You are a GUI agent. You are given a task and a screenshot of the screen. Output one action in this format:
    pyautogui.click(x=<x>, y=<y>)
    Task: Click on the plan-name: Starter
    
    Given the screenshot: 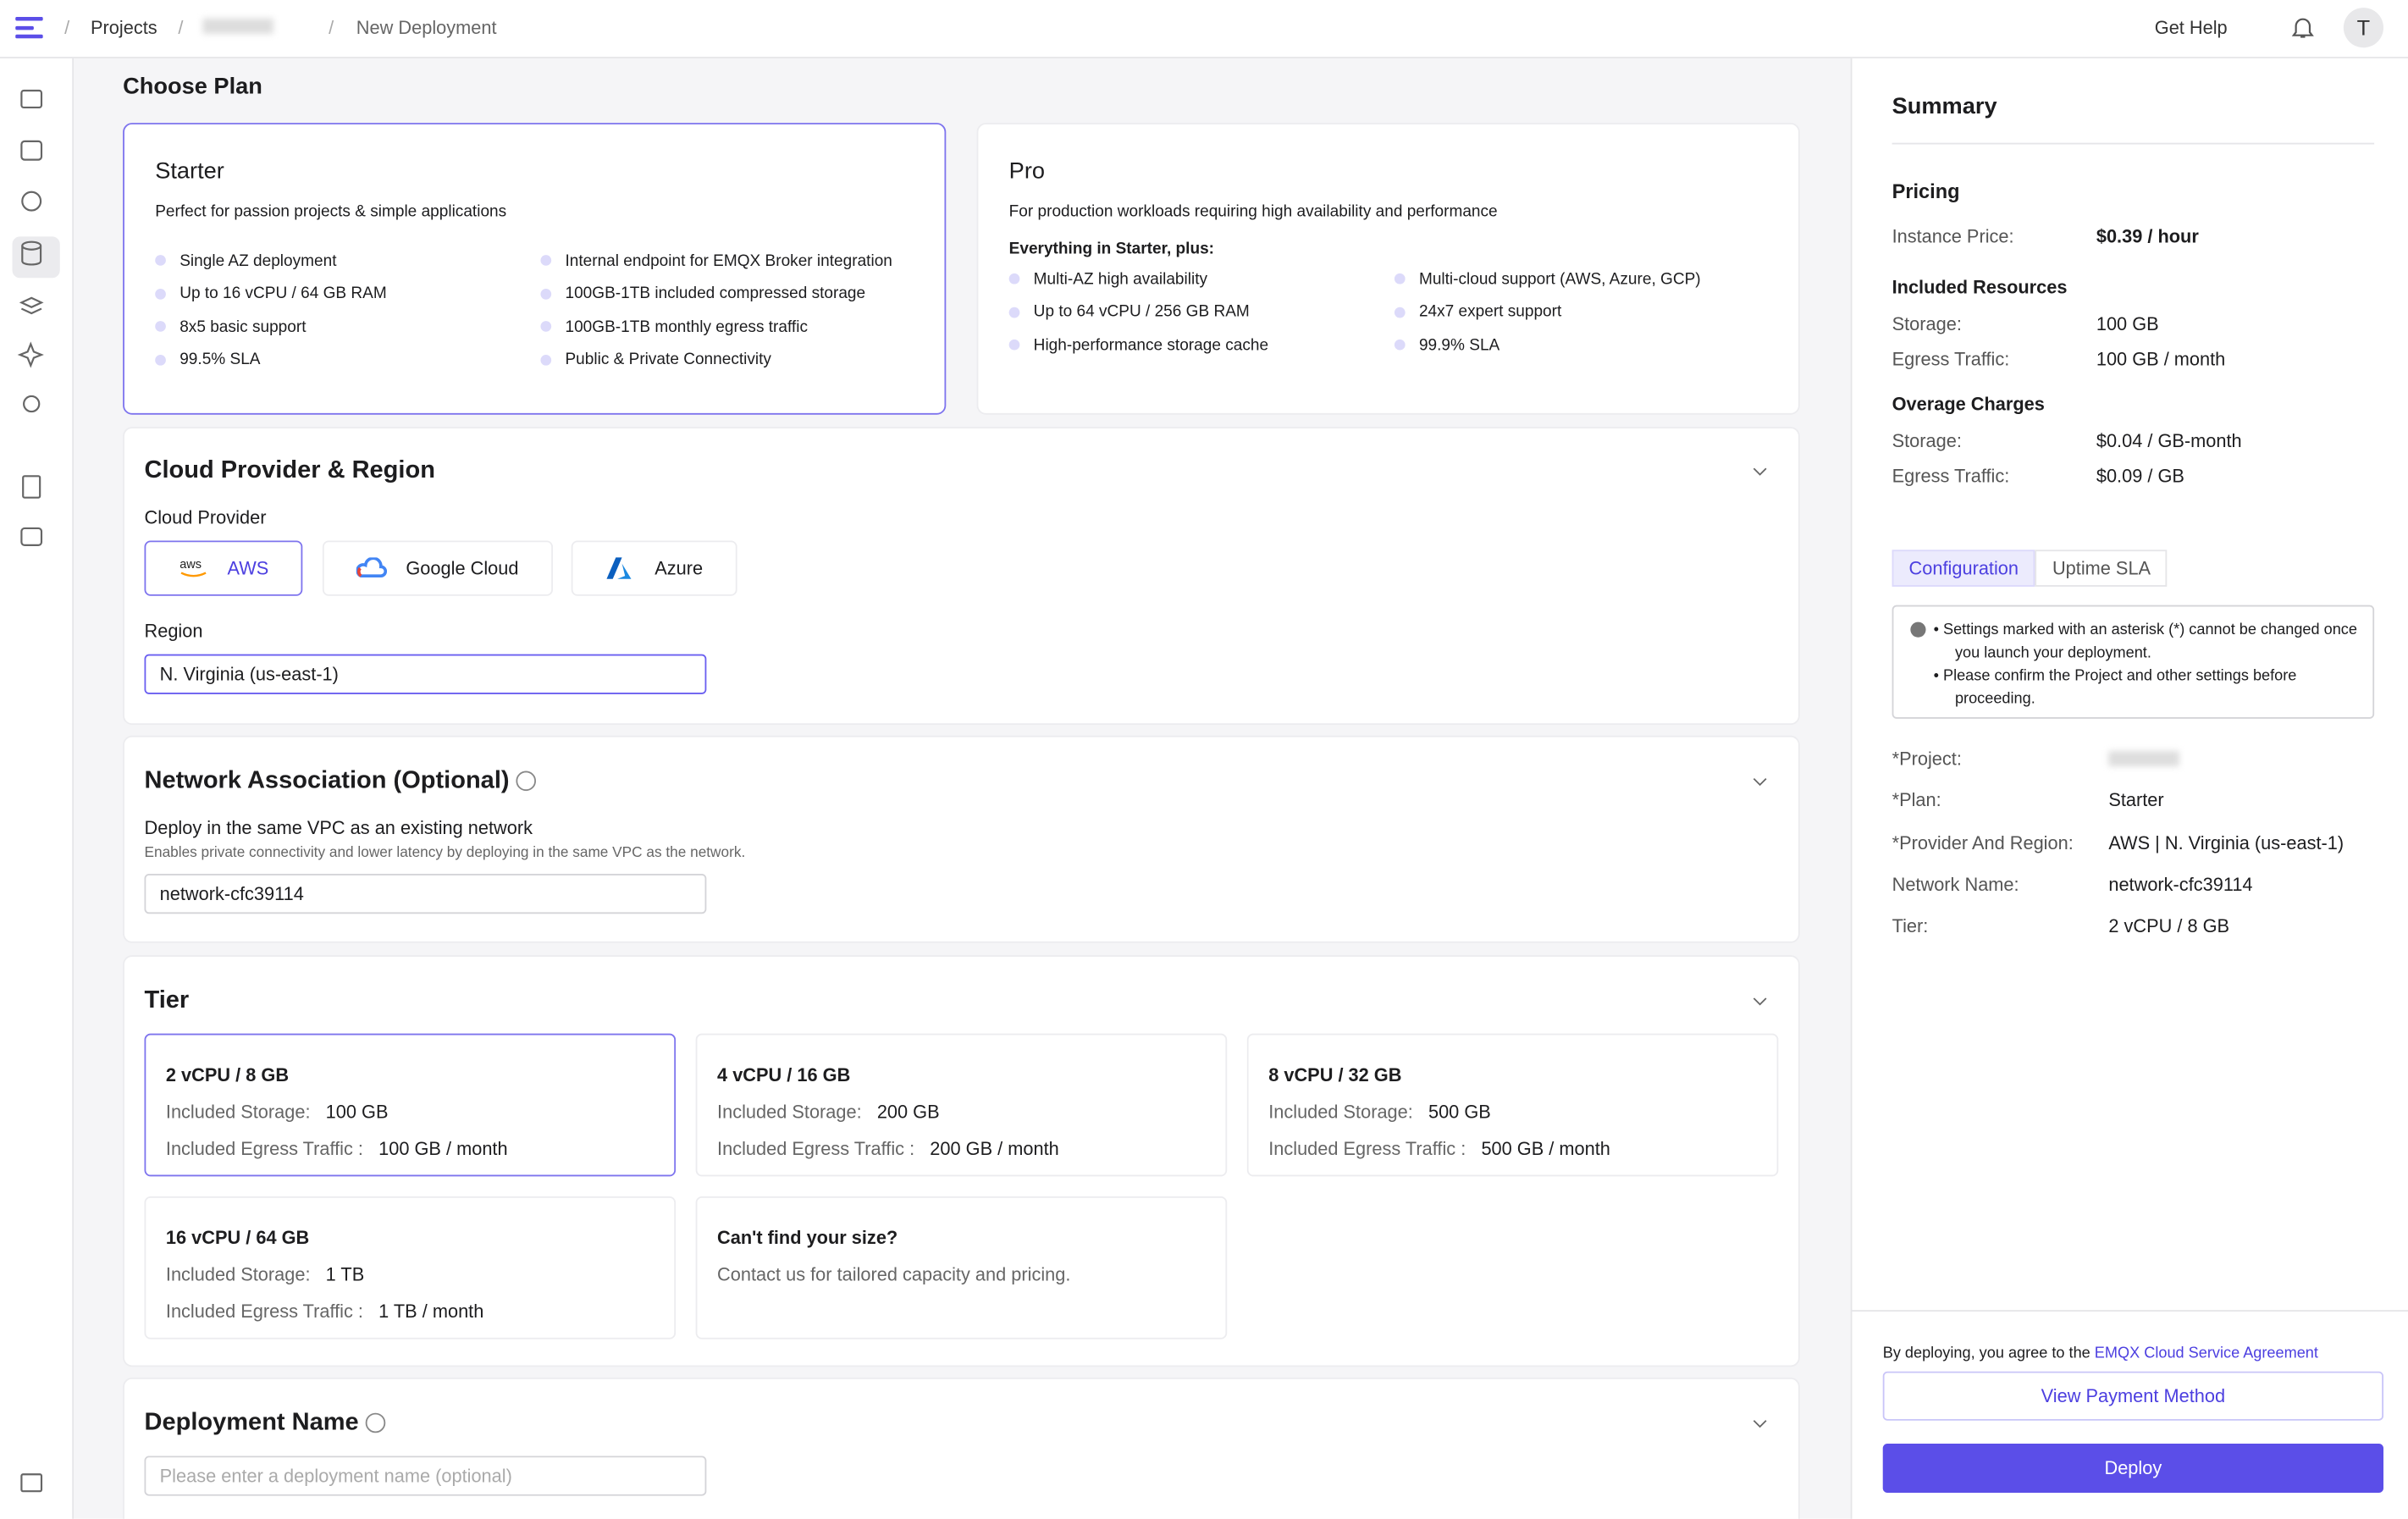 What is the action you would take?
    pyautogui.click(x=189, y=171)
    